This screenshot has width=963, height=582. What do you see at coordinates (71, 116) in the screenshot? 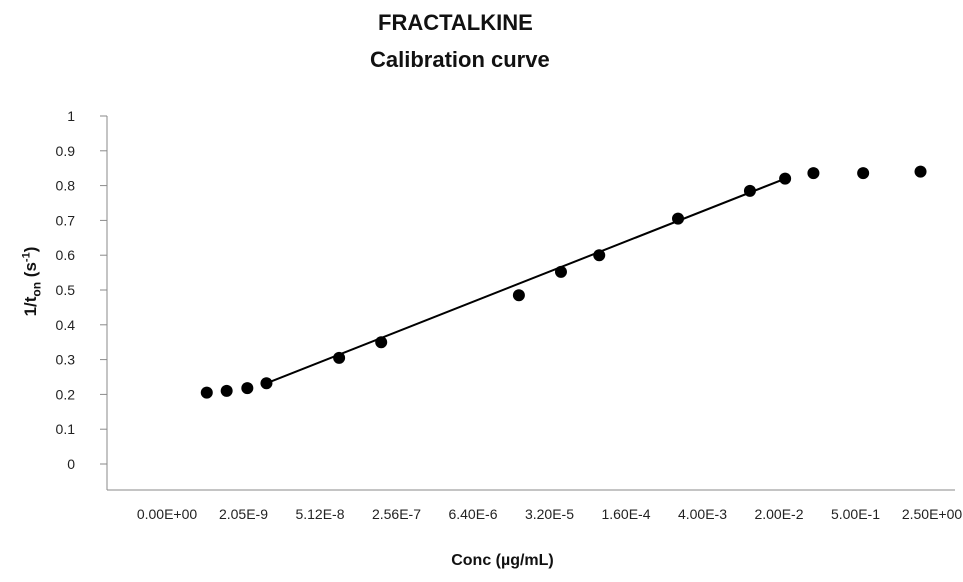
I see `y-tick-label: 1` at bounding box center [71, 116].